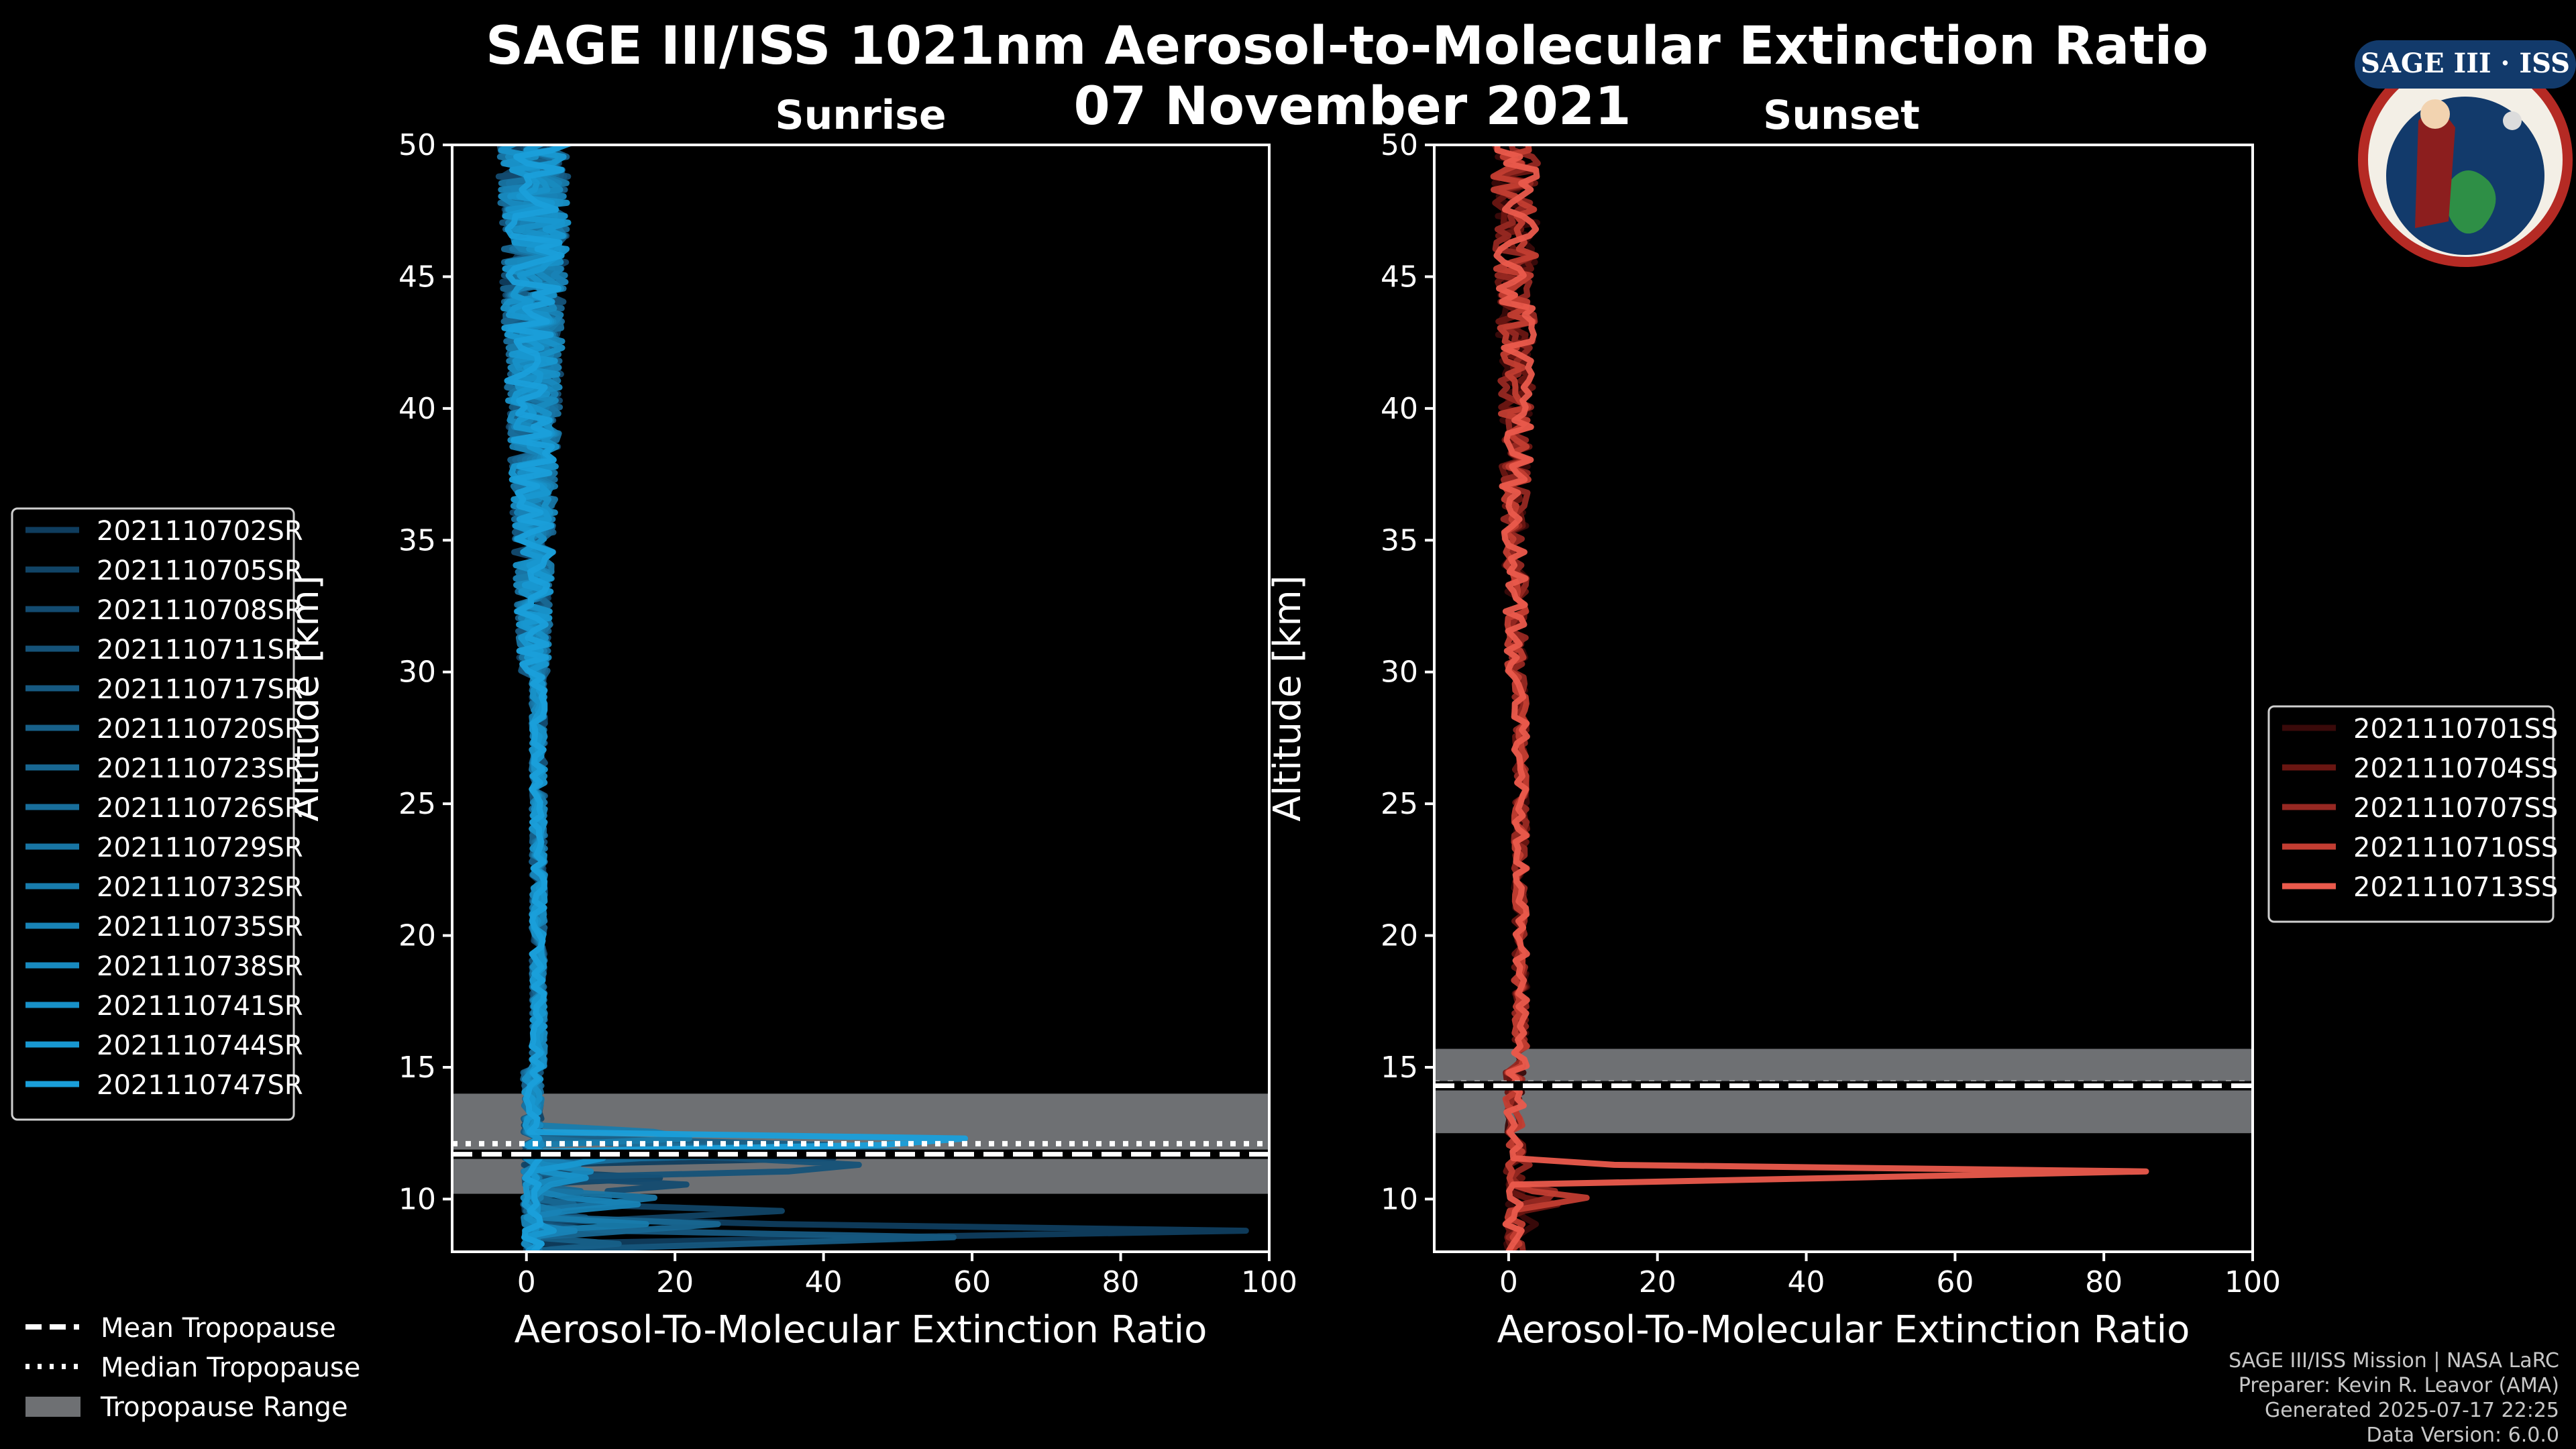  What do you see at coordinates (200, 848) in the screenshot?
I see `legend-label-2021110729SR: 2021110729SR` at bounding box center [200, 848].